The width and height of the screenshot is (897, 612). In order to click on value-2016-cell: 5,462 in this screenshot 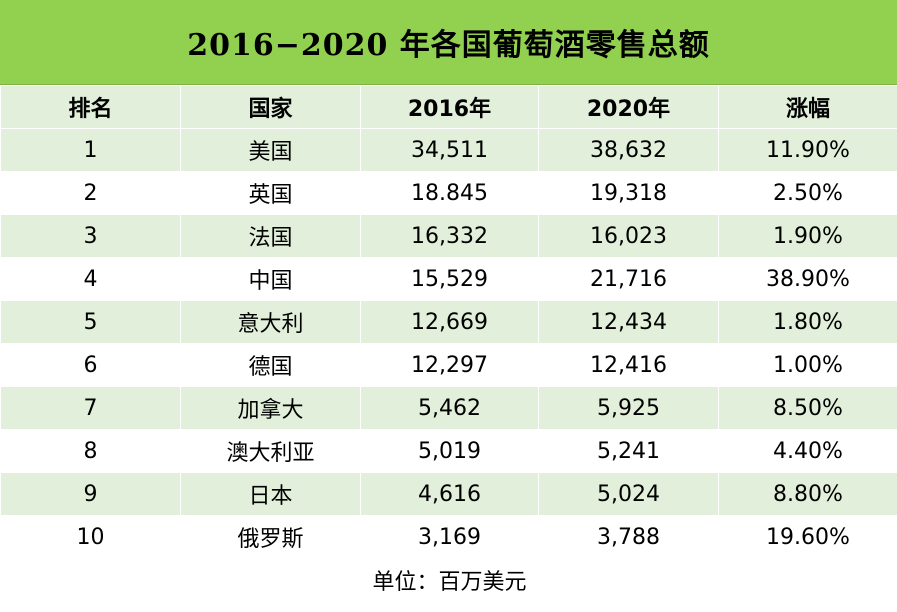, I will do `click(449, 408)`.